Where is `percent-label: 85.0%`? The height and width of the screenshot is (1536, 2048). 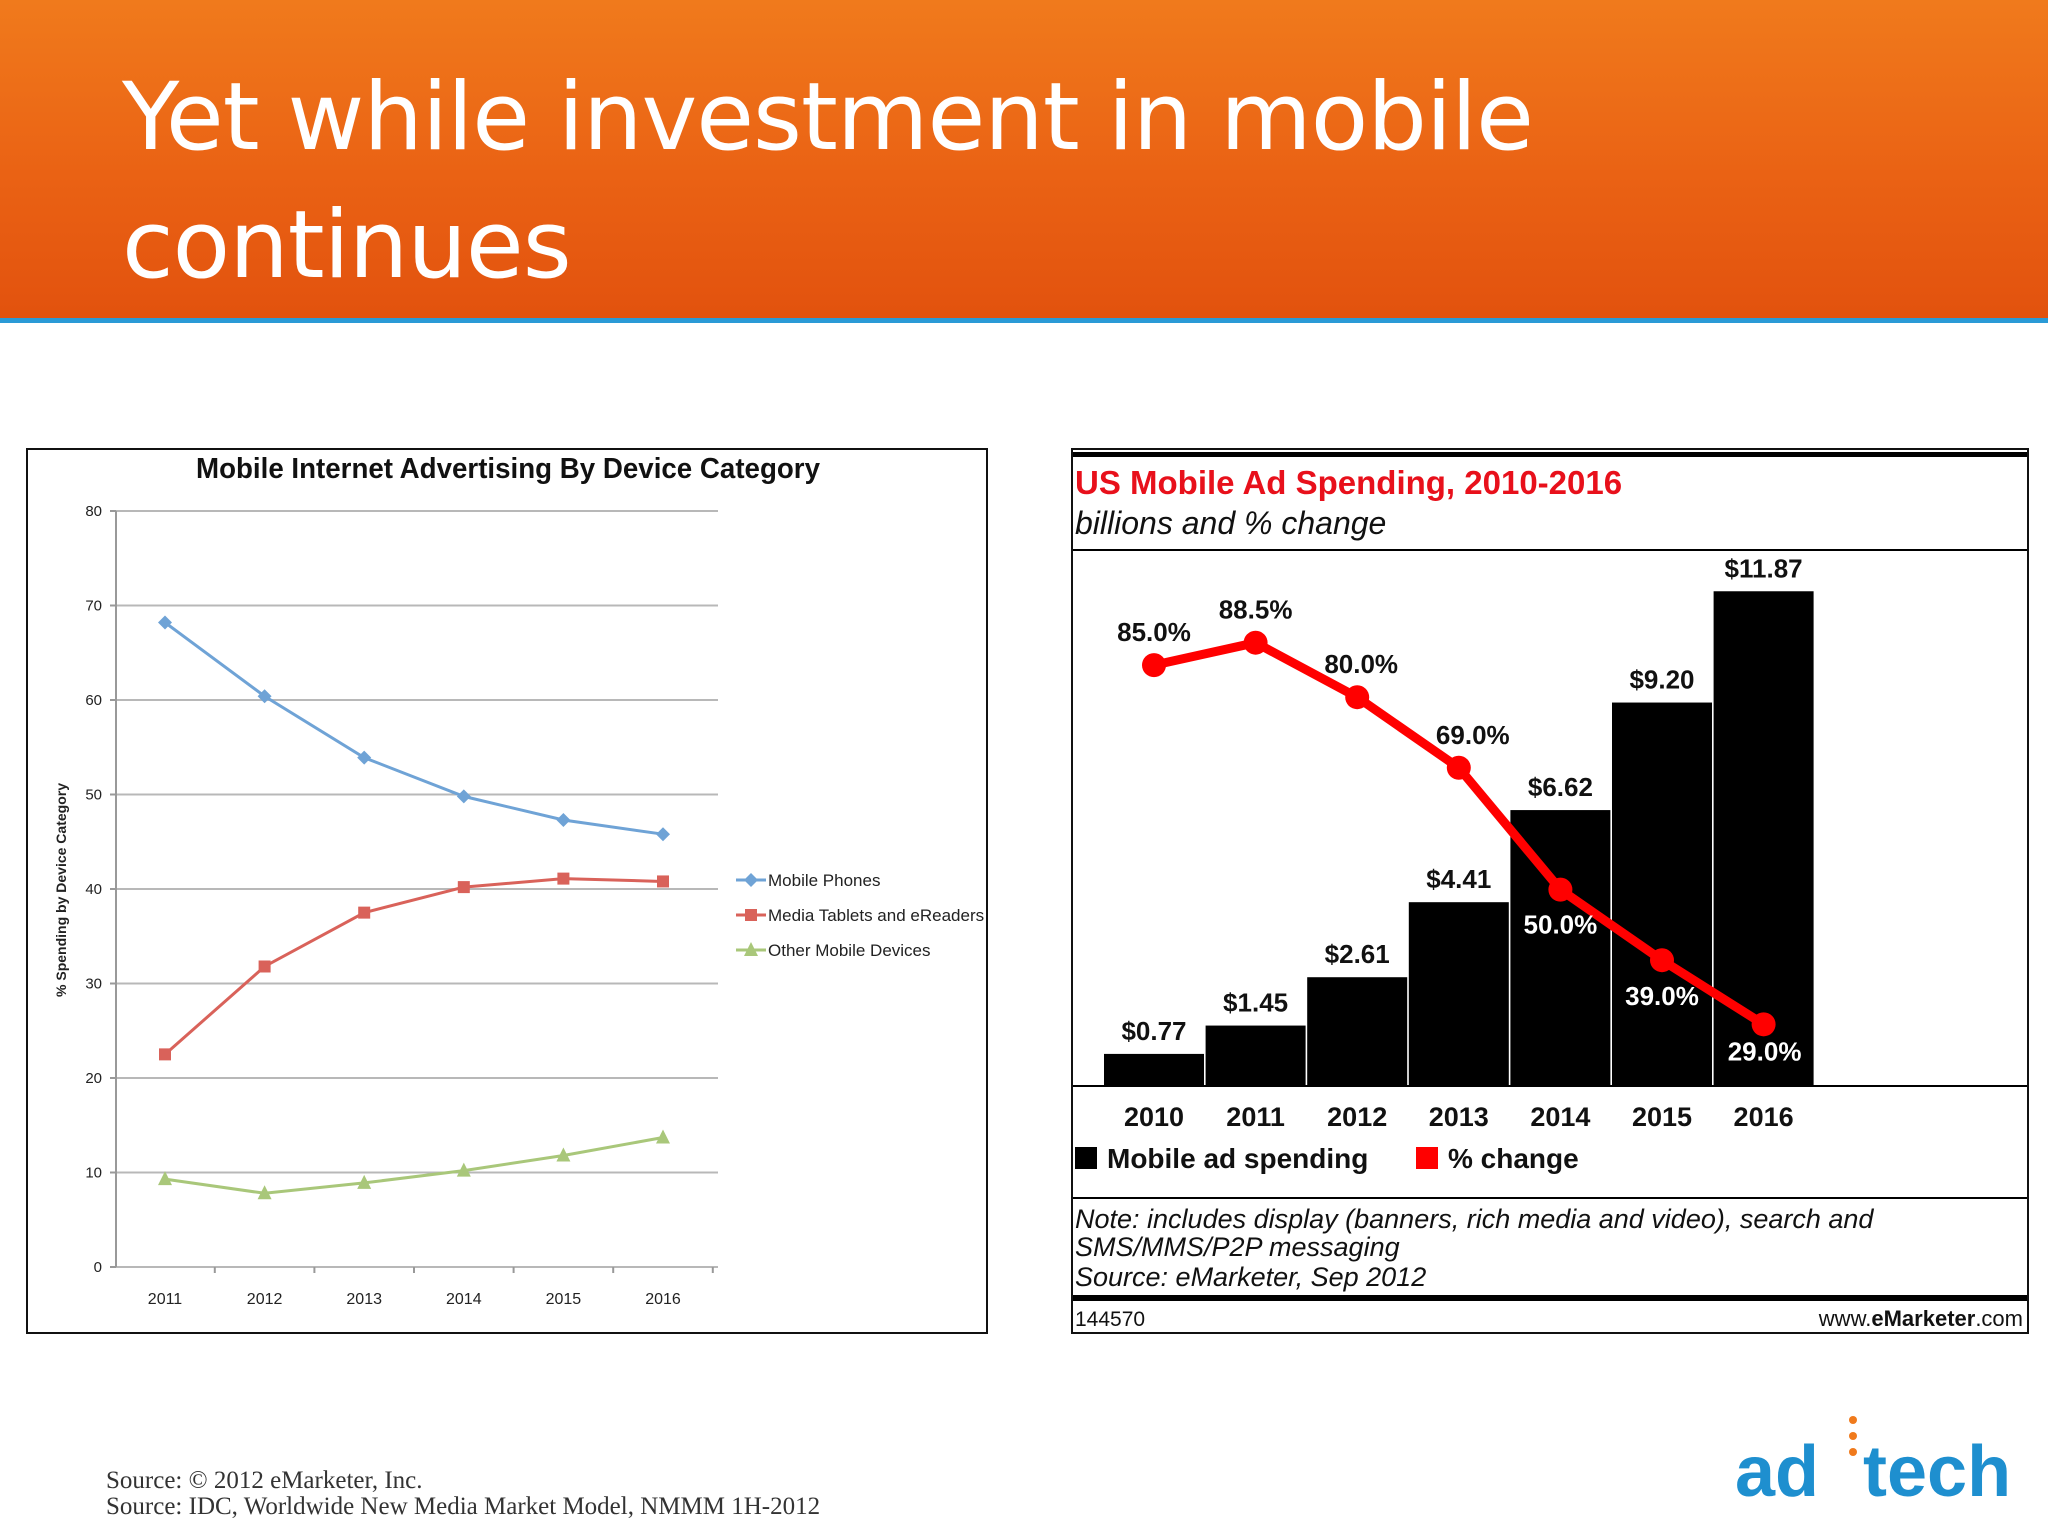
percent-label: 85.0% is located at coordinates (1154, 632).